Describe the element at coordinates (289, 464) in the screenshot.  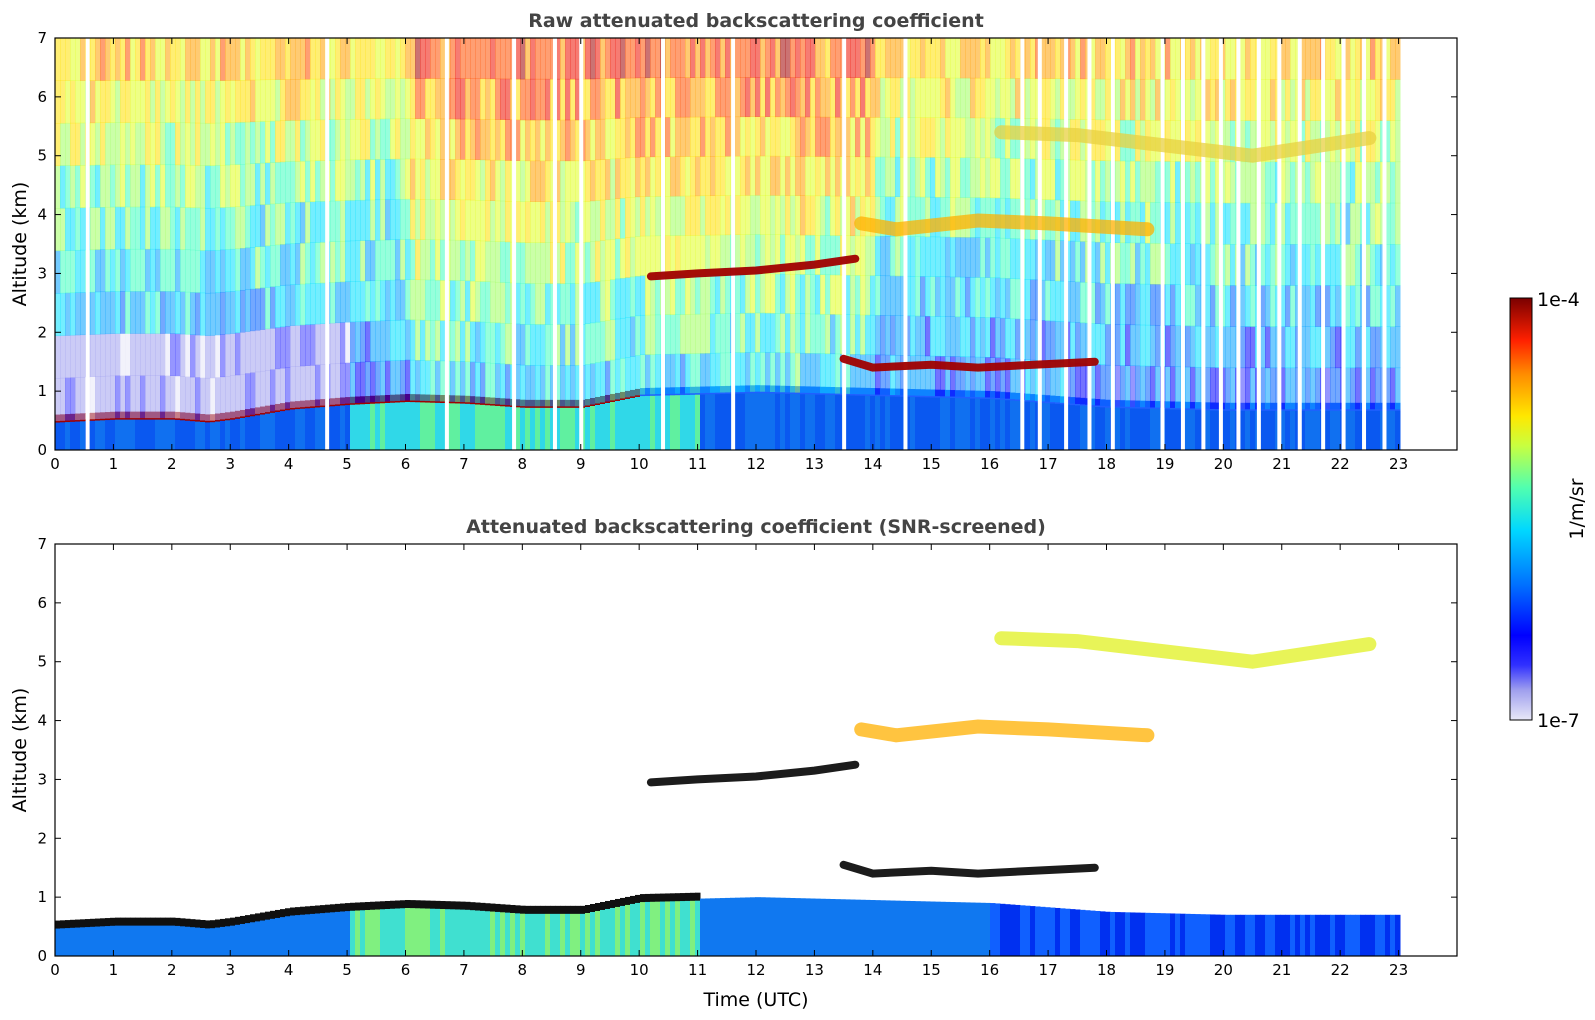
I see `x-tick-label: 4` at that location.